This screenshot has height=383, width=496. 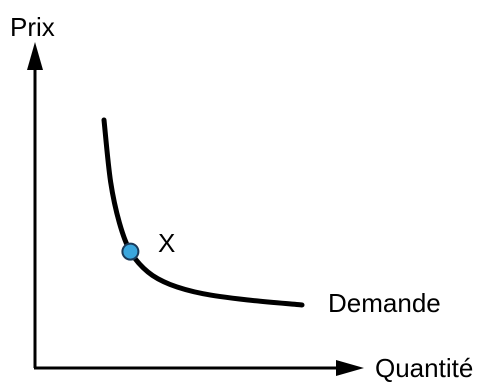 I want to click on point-x-label: X, so click(x=167, y=243).